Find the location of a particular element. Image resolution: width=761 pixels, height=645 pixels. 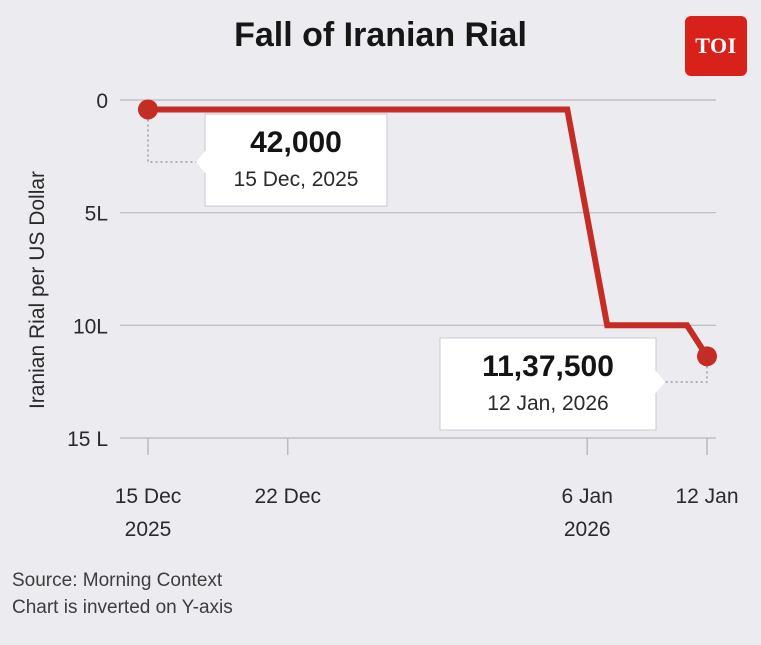

annotation-value: 11,37,500 is located at coordinates (548, 366).